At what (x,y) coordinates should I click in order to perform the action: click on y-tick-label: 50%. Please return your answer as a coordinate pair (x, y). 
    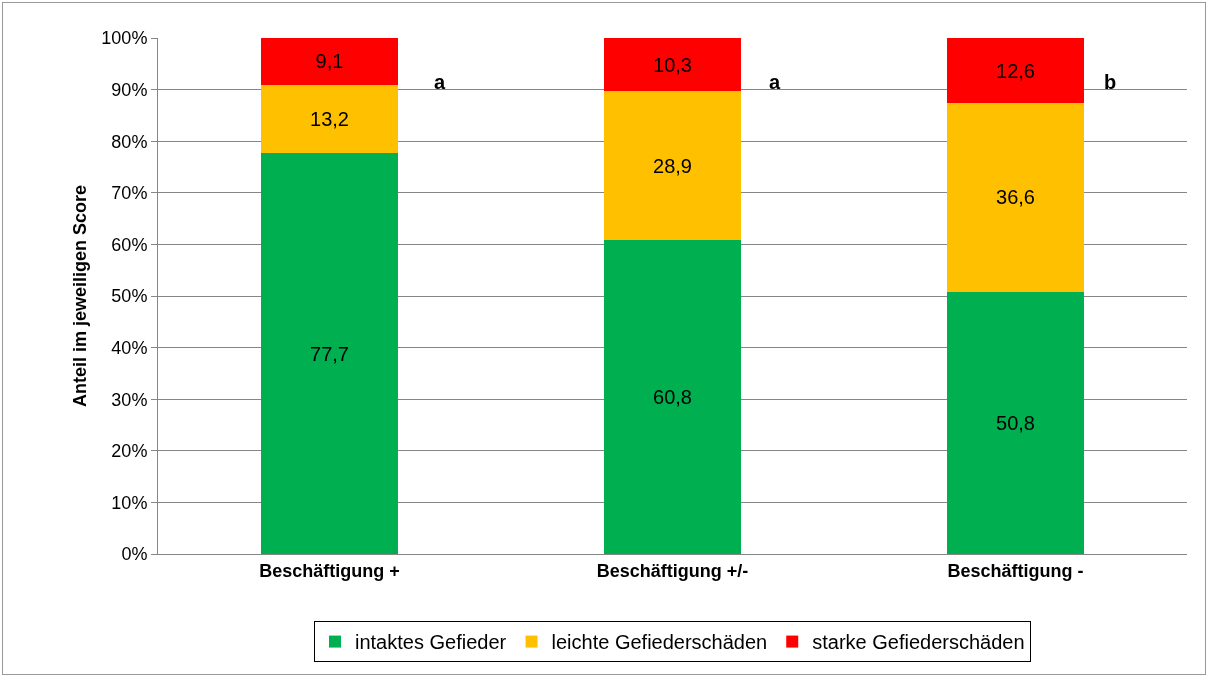
    Looking at the image, I should click on (129, 296).